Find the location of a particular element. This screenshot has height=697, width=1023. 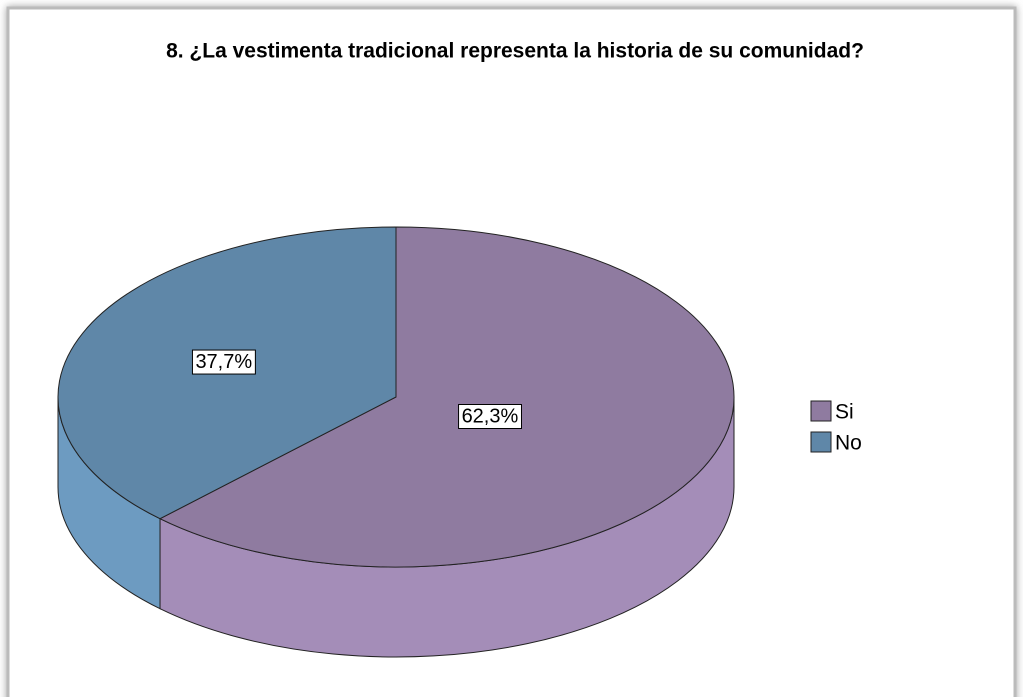

data-label: 37,7% is located at coordinates (223, 362).